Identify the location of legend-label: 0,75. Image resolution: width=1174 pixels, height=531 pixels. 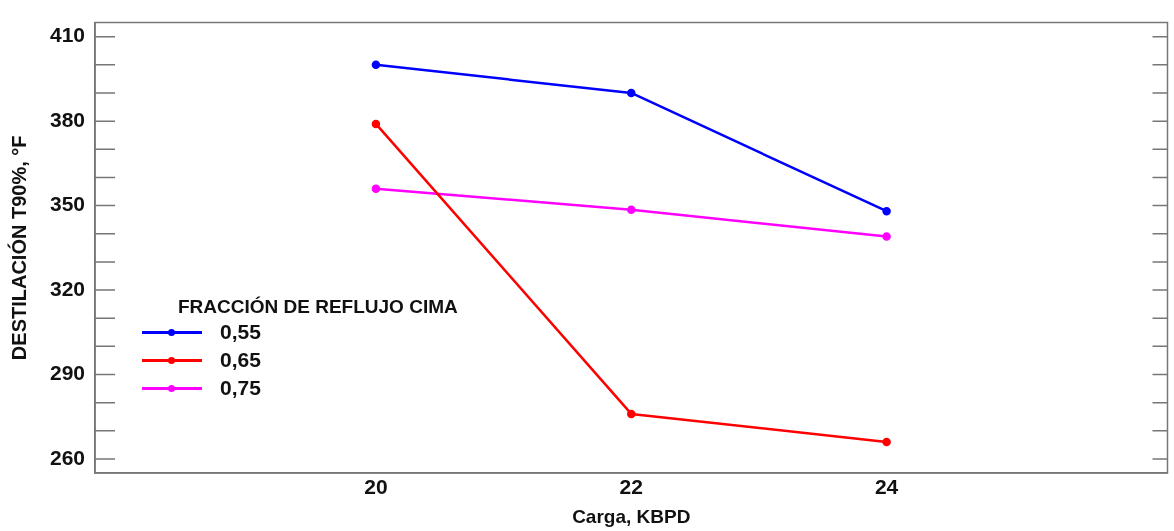
(240, 388).